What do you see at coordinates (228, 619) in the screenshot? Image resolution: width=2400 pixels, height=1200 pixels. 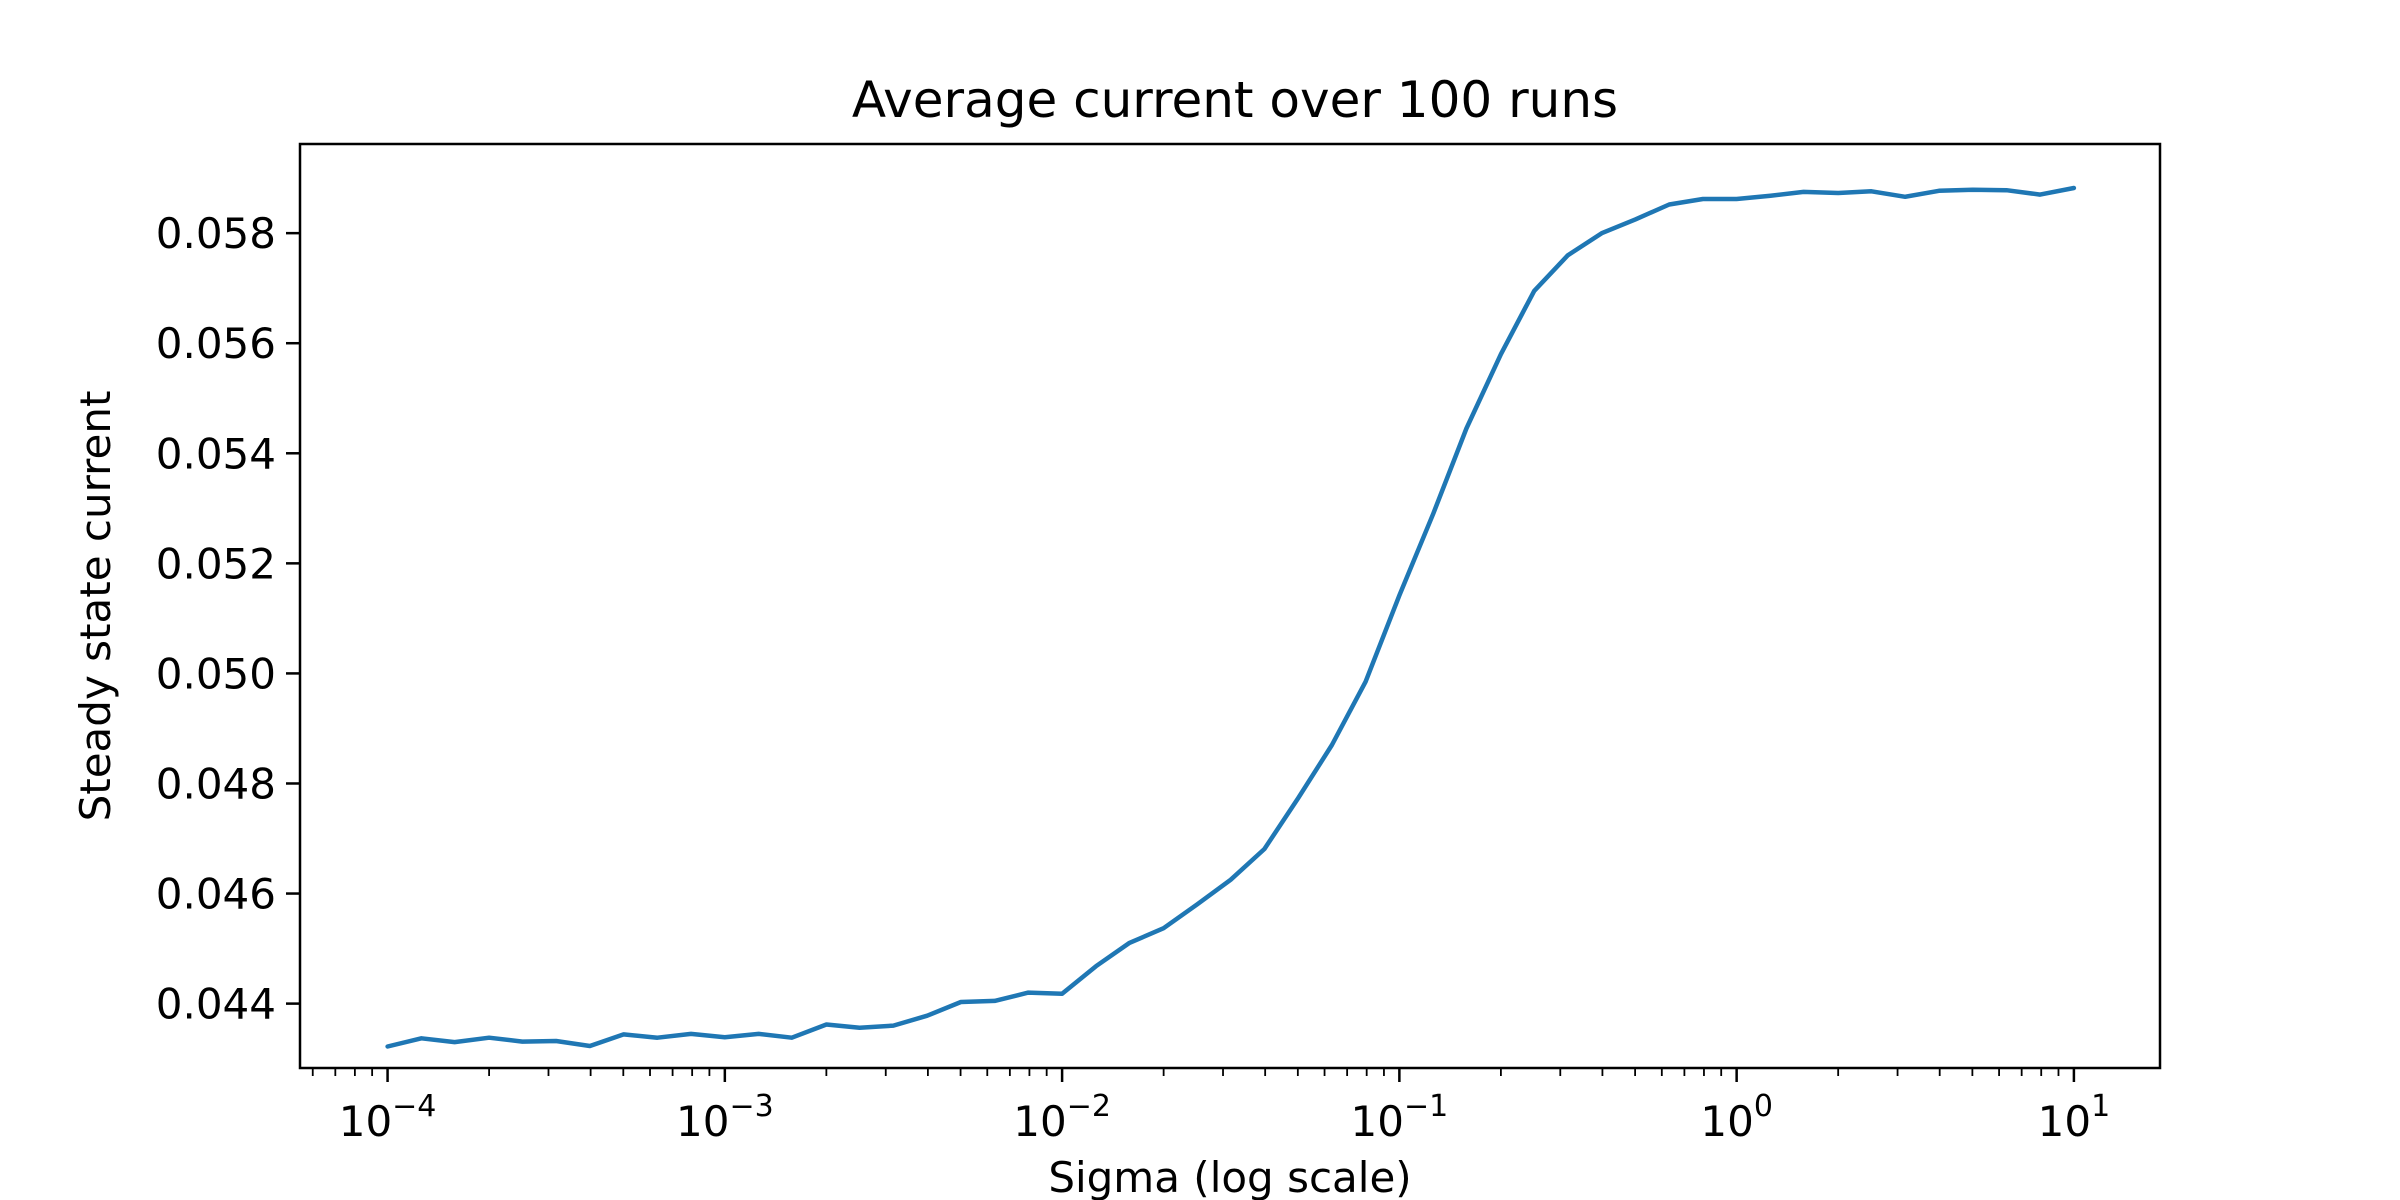 I see `y-axis: 0.044 0.046 0.048 0.050 0.052 0.054 0.056 0.058` at bounding box center [228, 619].